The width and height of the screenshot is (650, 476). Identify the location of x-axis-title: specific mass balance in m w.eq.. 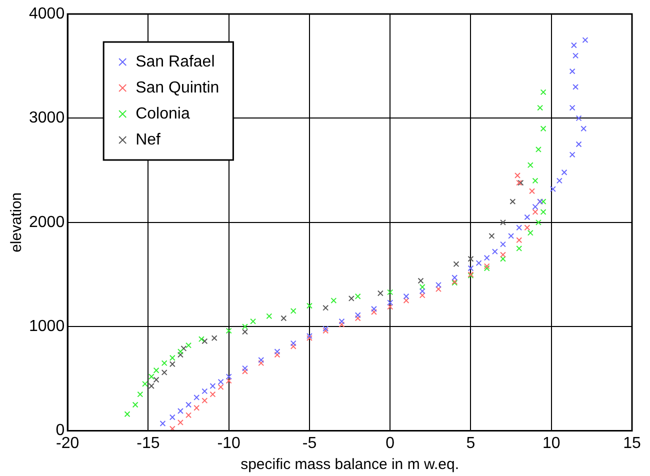
(350, 465).